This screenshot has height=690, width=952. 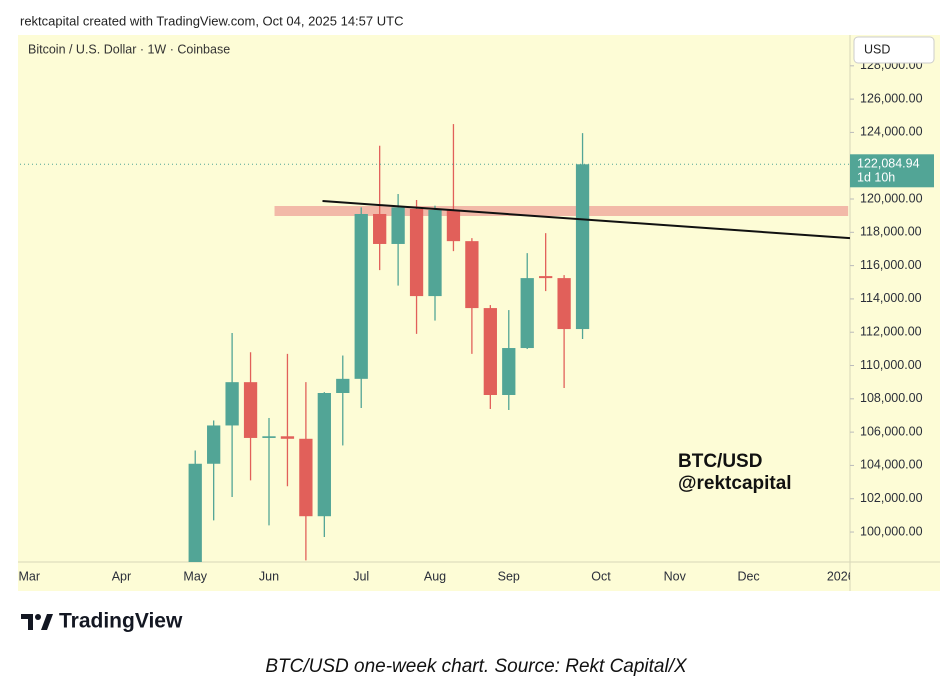 What do you see at coordinates (891, 465) in the screenshot?
I see `y-tick-label: 104,000.00` at bounding box center [891, 465].